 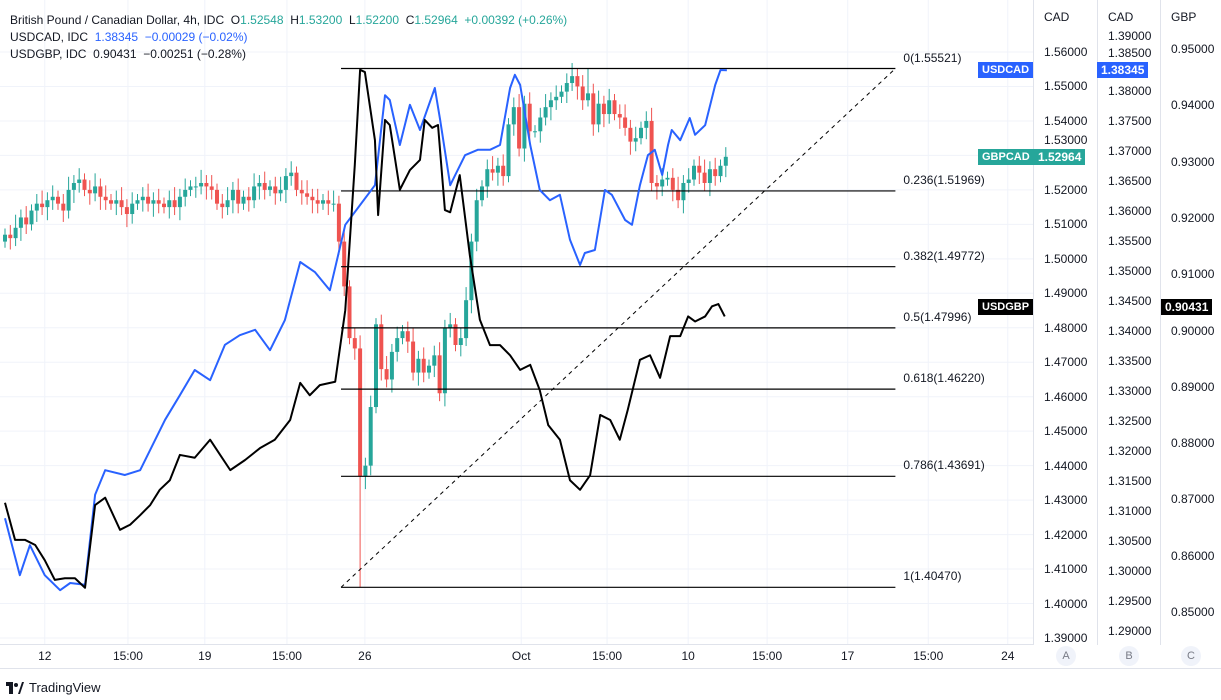 I want to click on fib-level-label: 0.5(1.47996), so click(x=937, y=316).